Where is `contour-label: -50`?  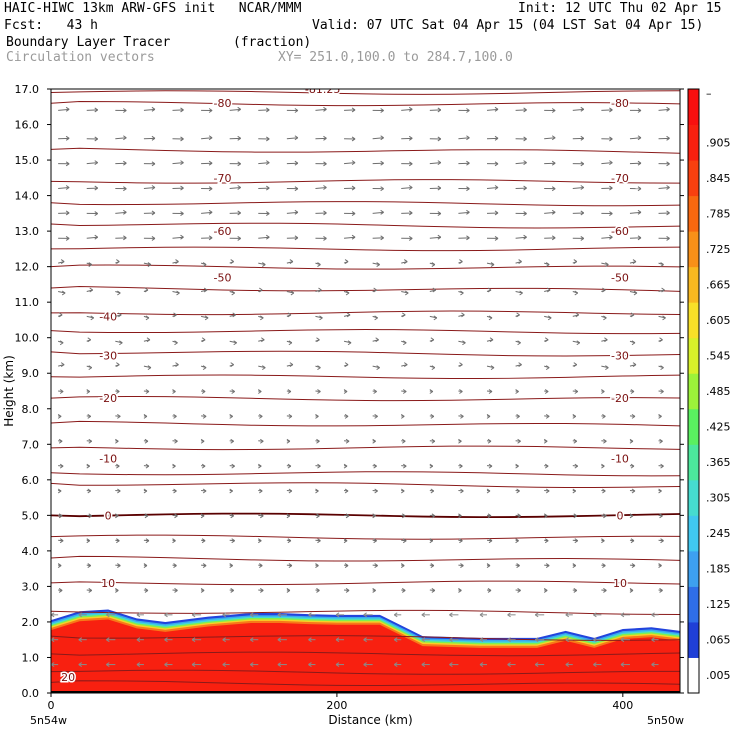
contour-label: -50 is located at coordinates (223, 277).